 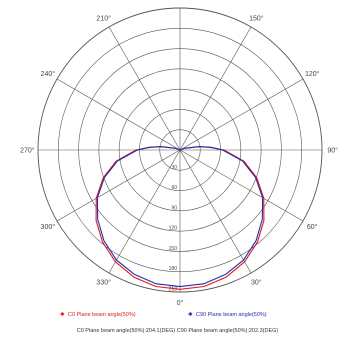 I want to click on angle-tick-label: 150°, so click(x=256, y=18).